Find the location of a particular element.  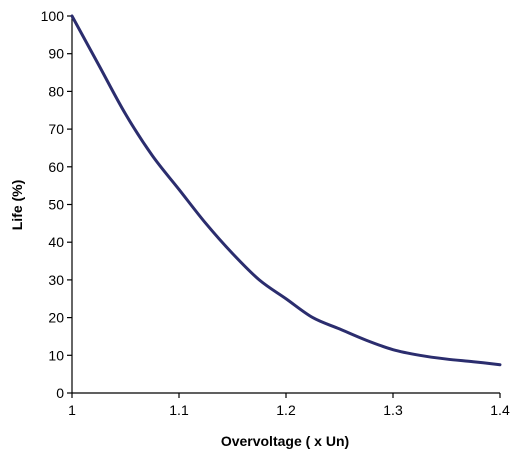

y-tick-label: 70 is located at coordinates (56, 129).